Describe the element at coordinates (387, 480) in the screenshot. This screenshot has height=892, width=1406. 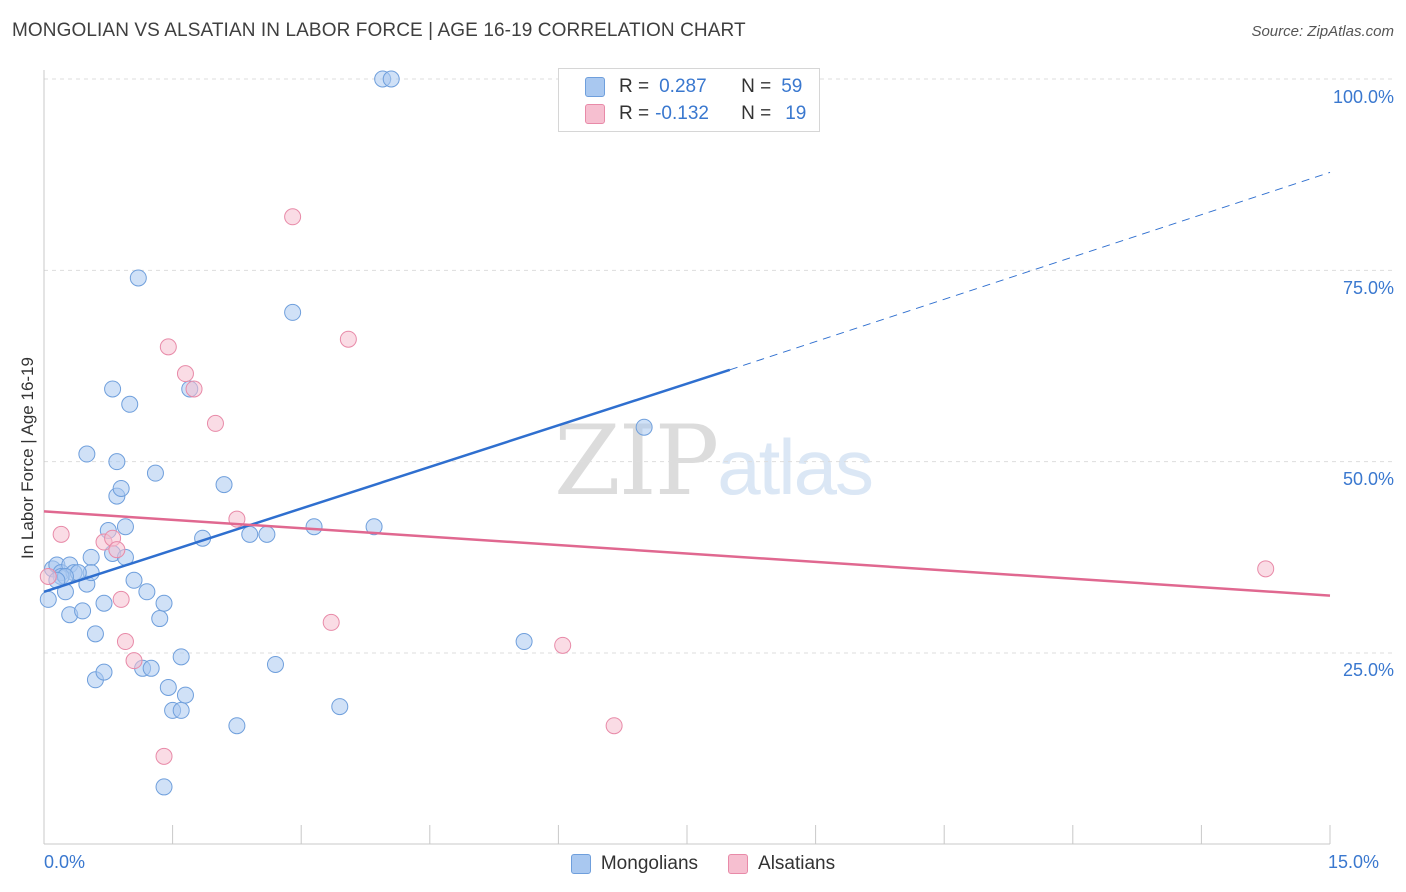
I see `mongolians-trend-line` at that location.